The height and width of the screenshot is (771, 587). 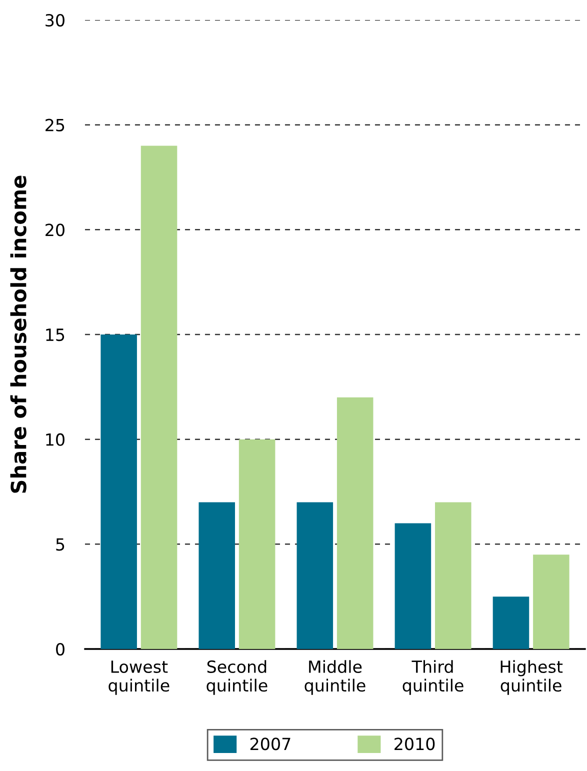 What do you see at coordinates (60, 649) in the screenshot?
I see `y-tick-label: 0` at bounding box center [60, 649].